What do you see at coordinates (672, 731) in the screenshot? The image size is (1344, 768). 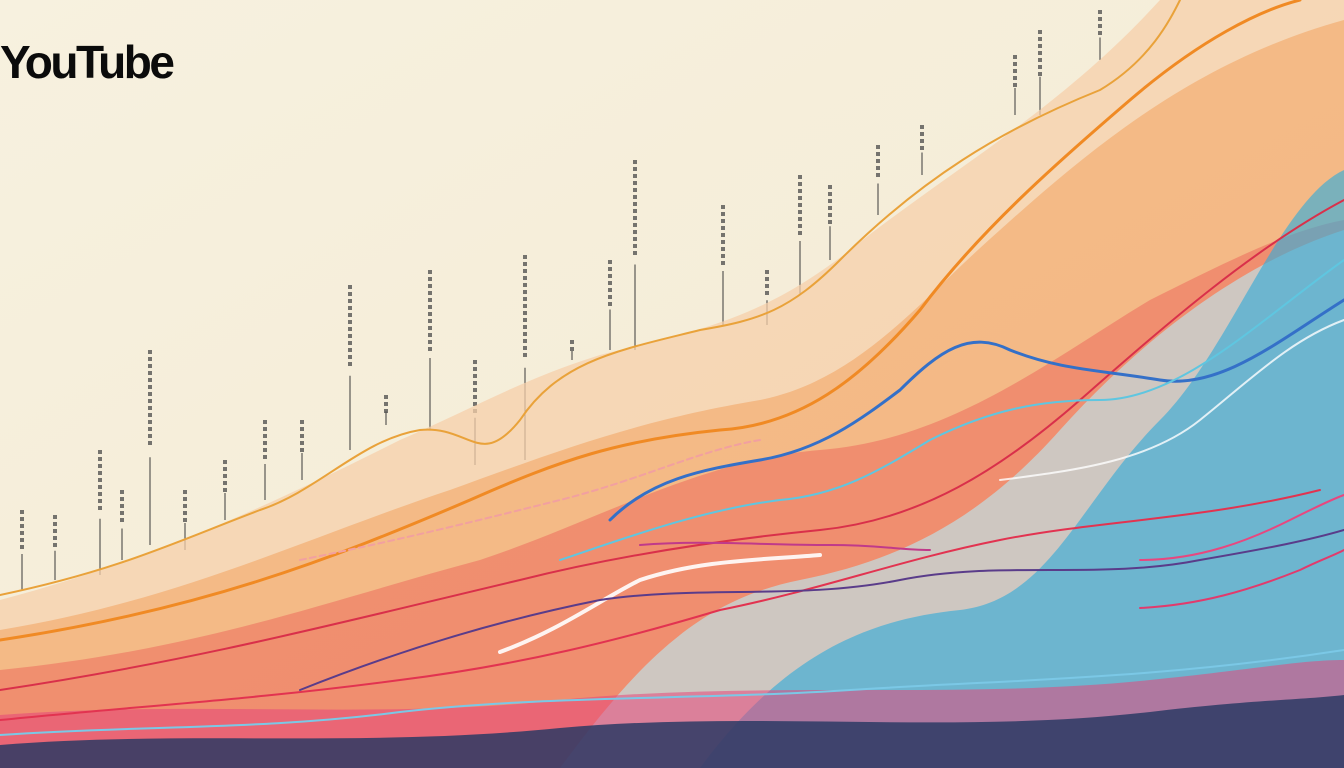 I see `navy-area` at bounding box center [672, 731].